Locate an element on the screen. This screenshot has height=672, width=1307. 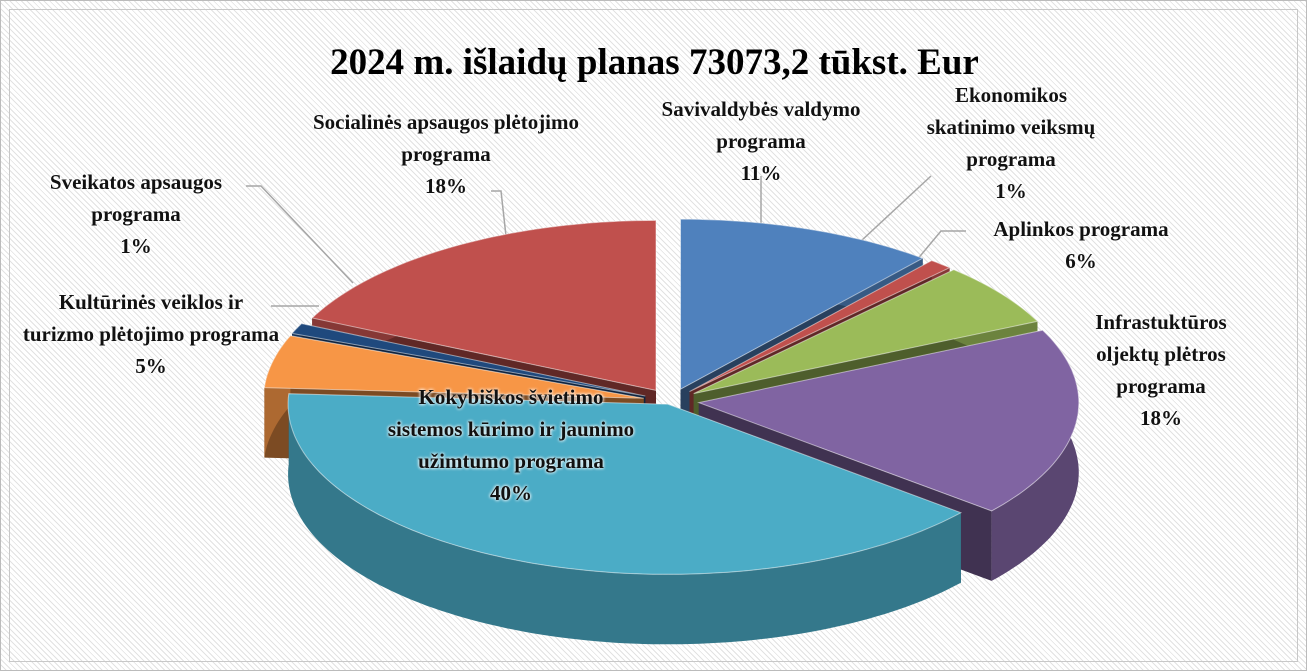
data-label: Aplinkos programa 6% is located at coordinates (1081, 245).